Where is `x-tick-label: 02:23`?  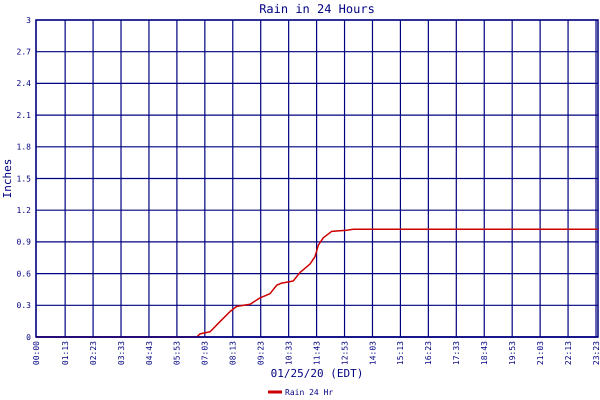 x-tick-label: 02:23 is located at coordinates (93, 353).